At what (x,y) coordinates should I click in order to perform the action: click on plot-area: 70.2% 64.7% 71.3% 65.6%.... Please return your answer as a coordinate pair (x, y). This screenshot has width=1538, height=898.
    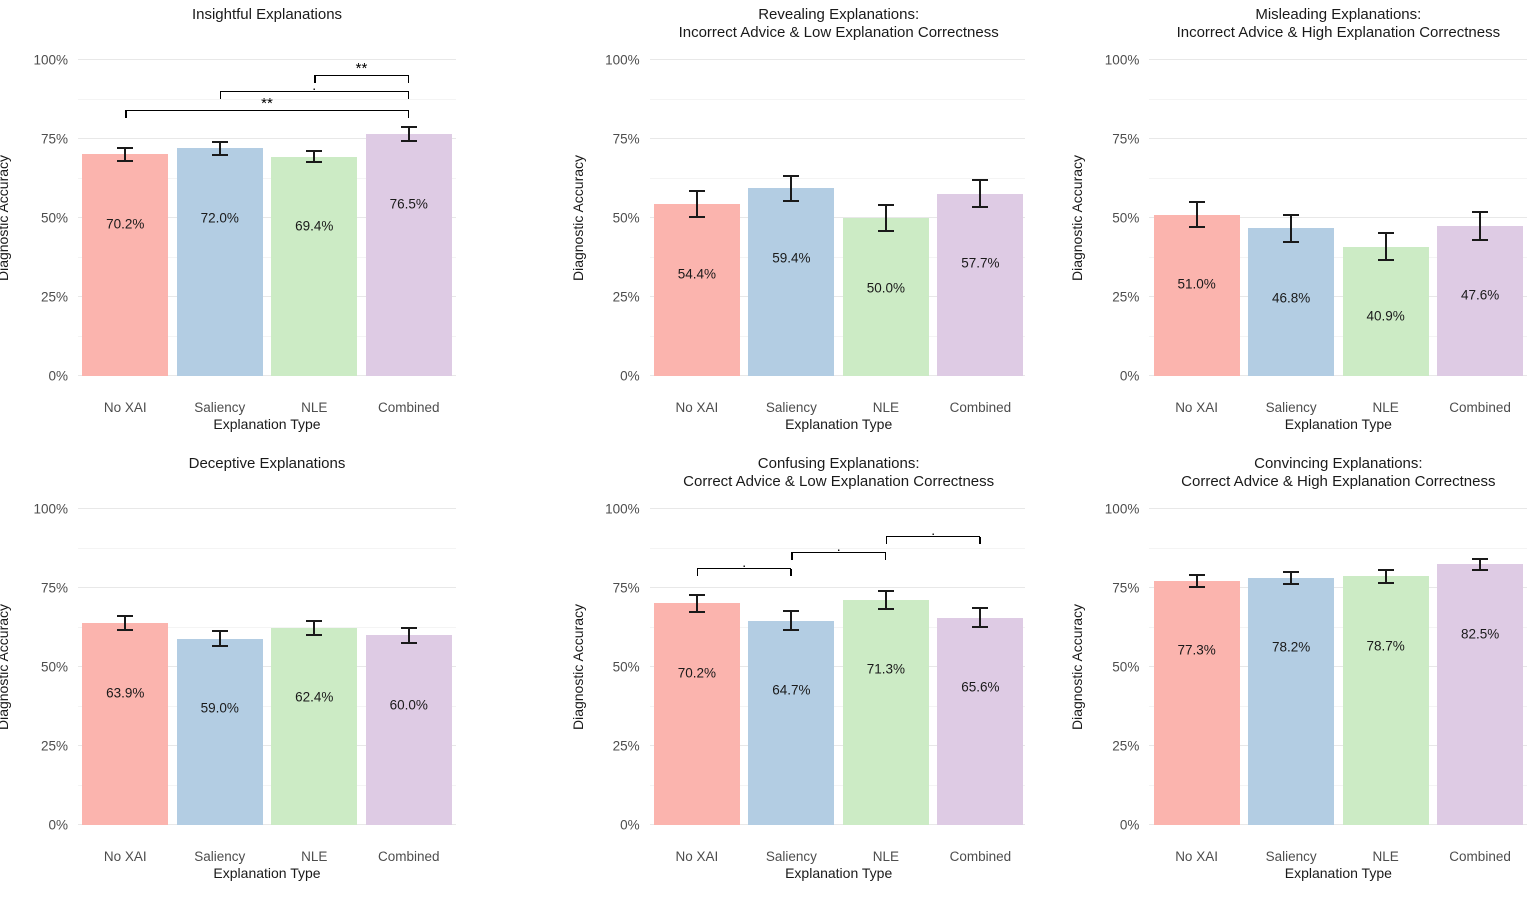
    Looking at the image, I should click on (837, 666).